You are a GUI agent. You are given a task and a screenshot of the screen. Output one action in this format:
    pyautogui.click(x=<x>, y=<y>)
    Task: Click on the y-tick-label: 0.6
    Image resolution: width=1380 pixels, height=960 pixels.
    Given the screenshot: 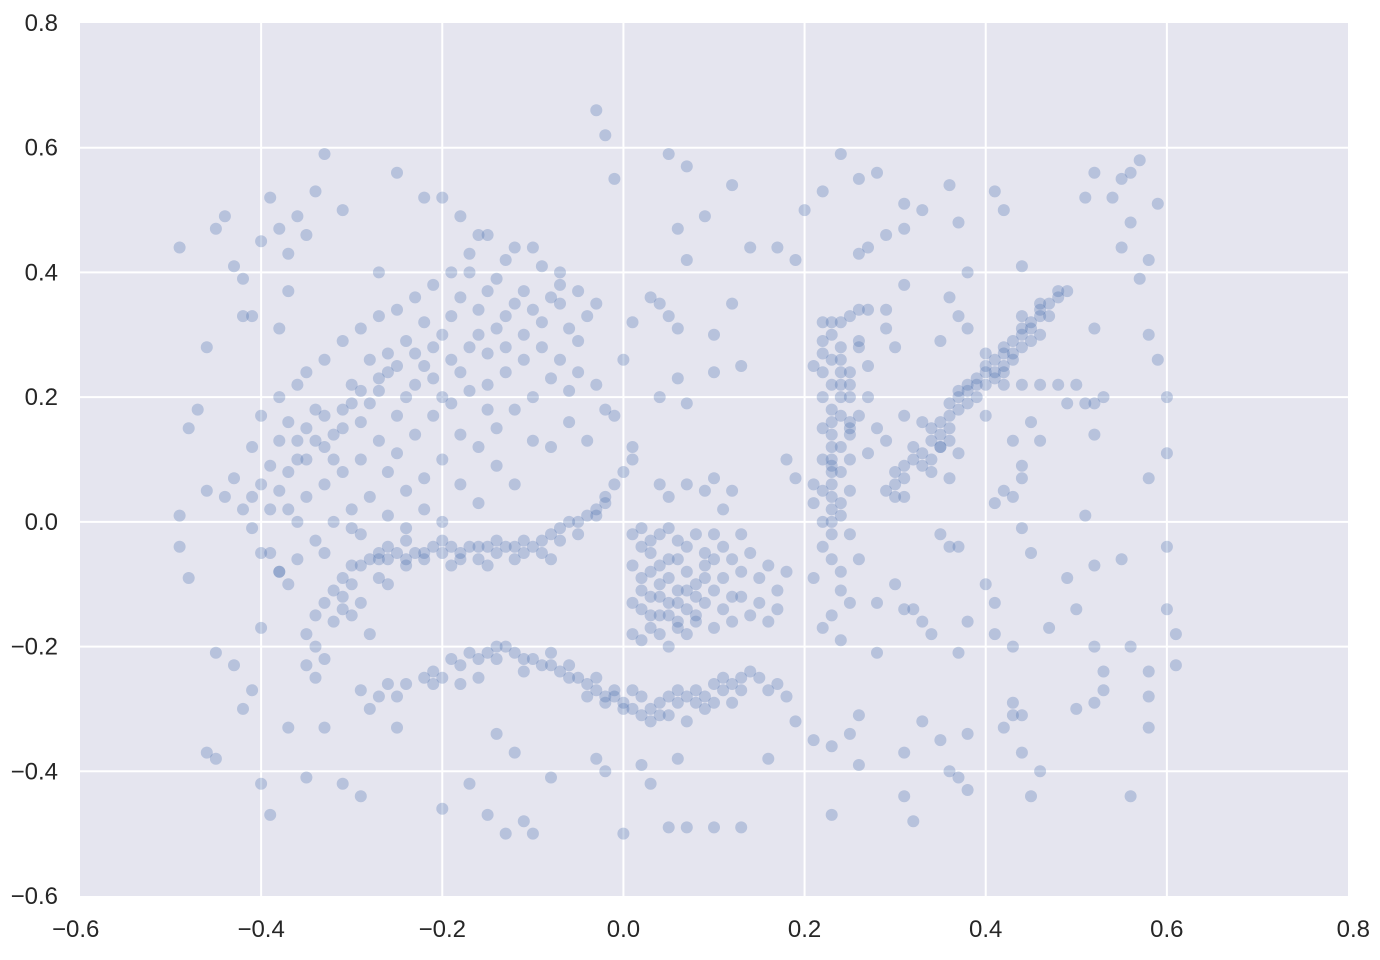 What is the action you would take?
    pyautogui.click(x=41, y=148)
    